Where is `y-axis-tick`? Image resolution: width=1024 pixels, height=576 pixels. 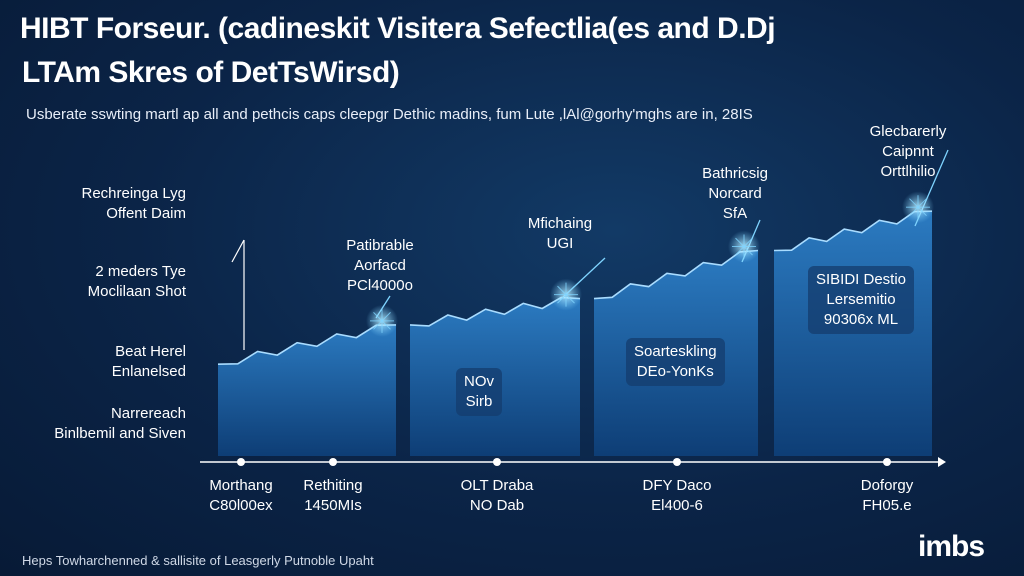
y-axis-tick is located at coordinates (238, 251).